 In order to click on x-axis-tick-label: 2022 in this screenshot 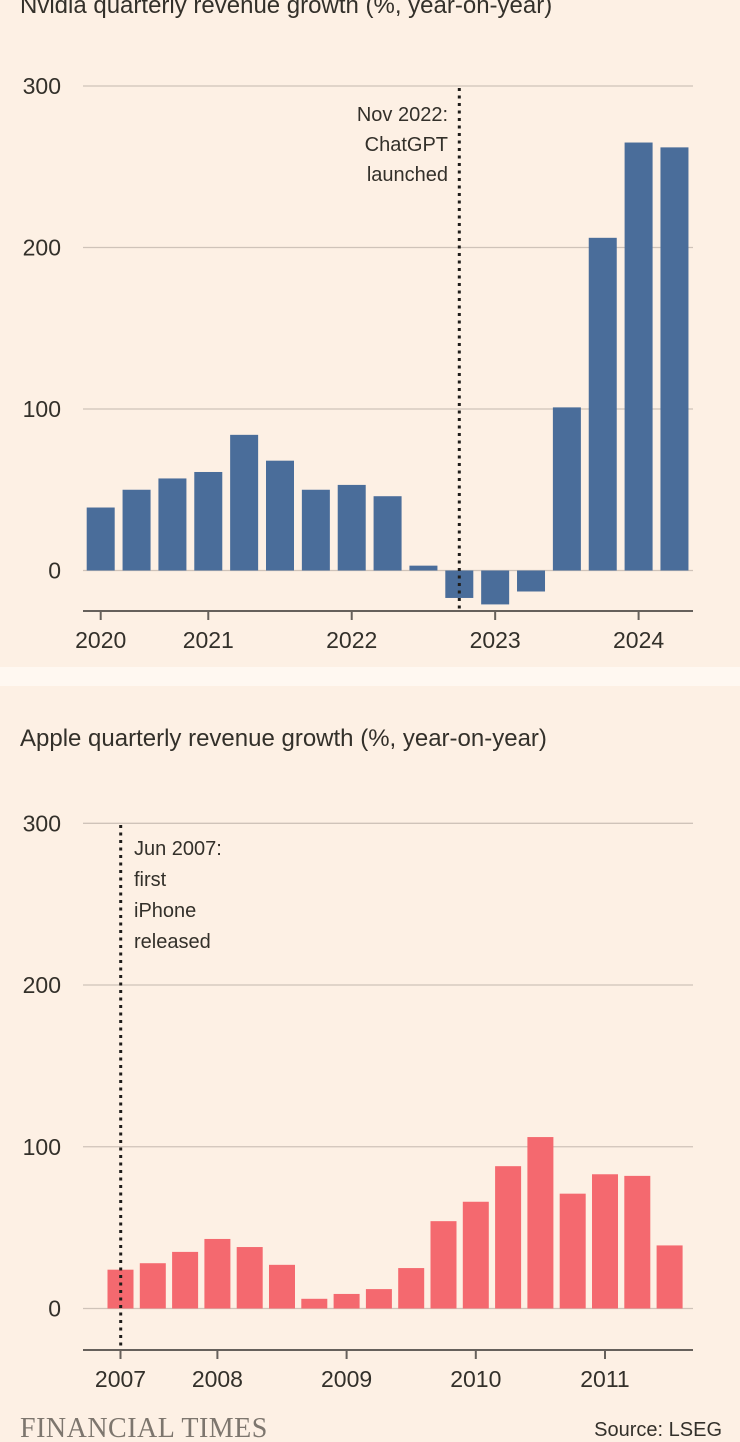, I will do `click(351, 640)`.